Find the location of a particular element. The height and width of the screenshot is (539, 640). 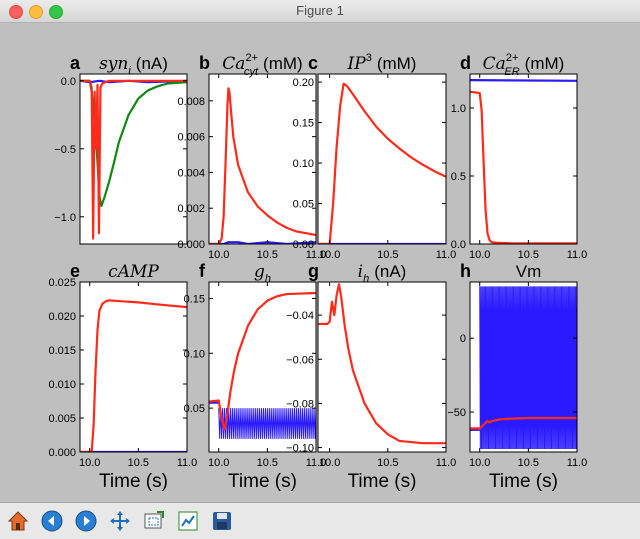

title-superscript: 2+ is located at coordinates (251, 58).